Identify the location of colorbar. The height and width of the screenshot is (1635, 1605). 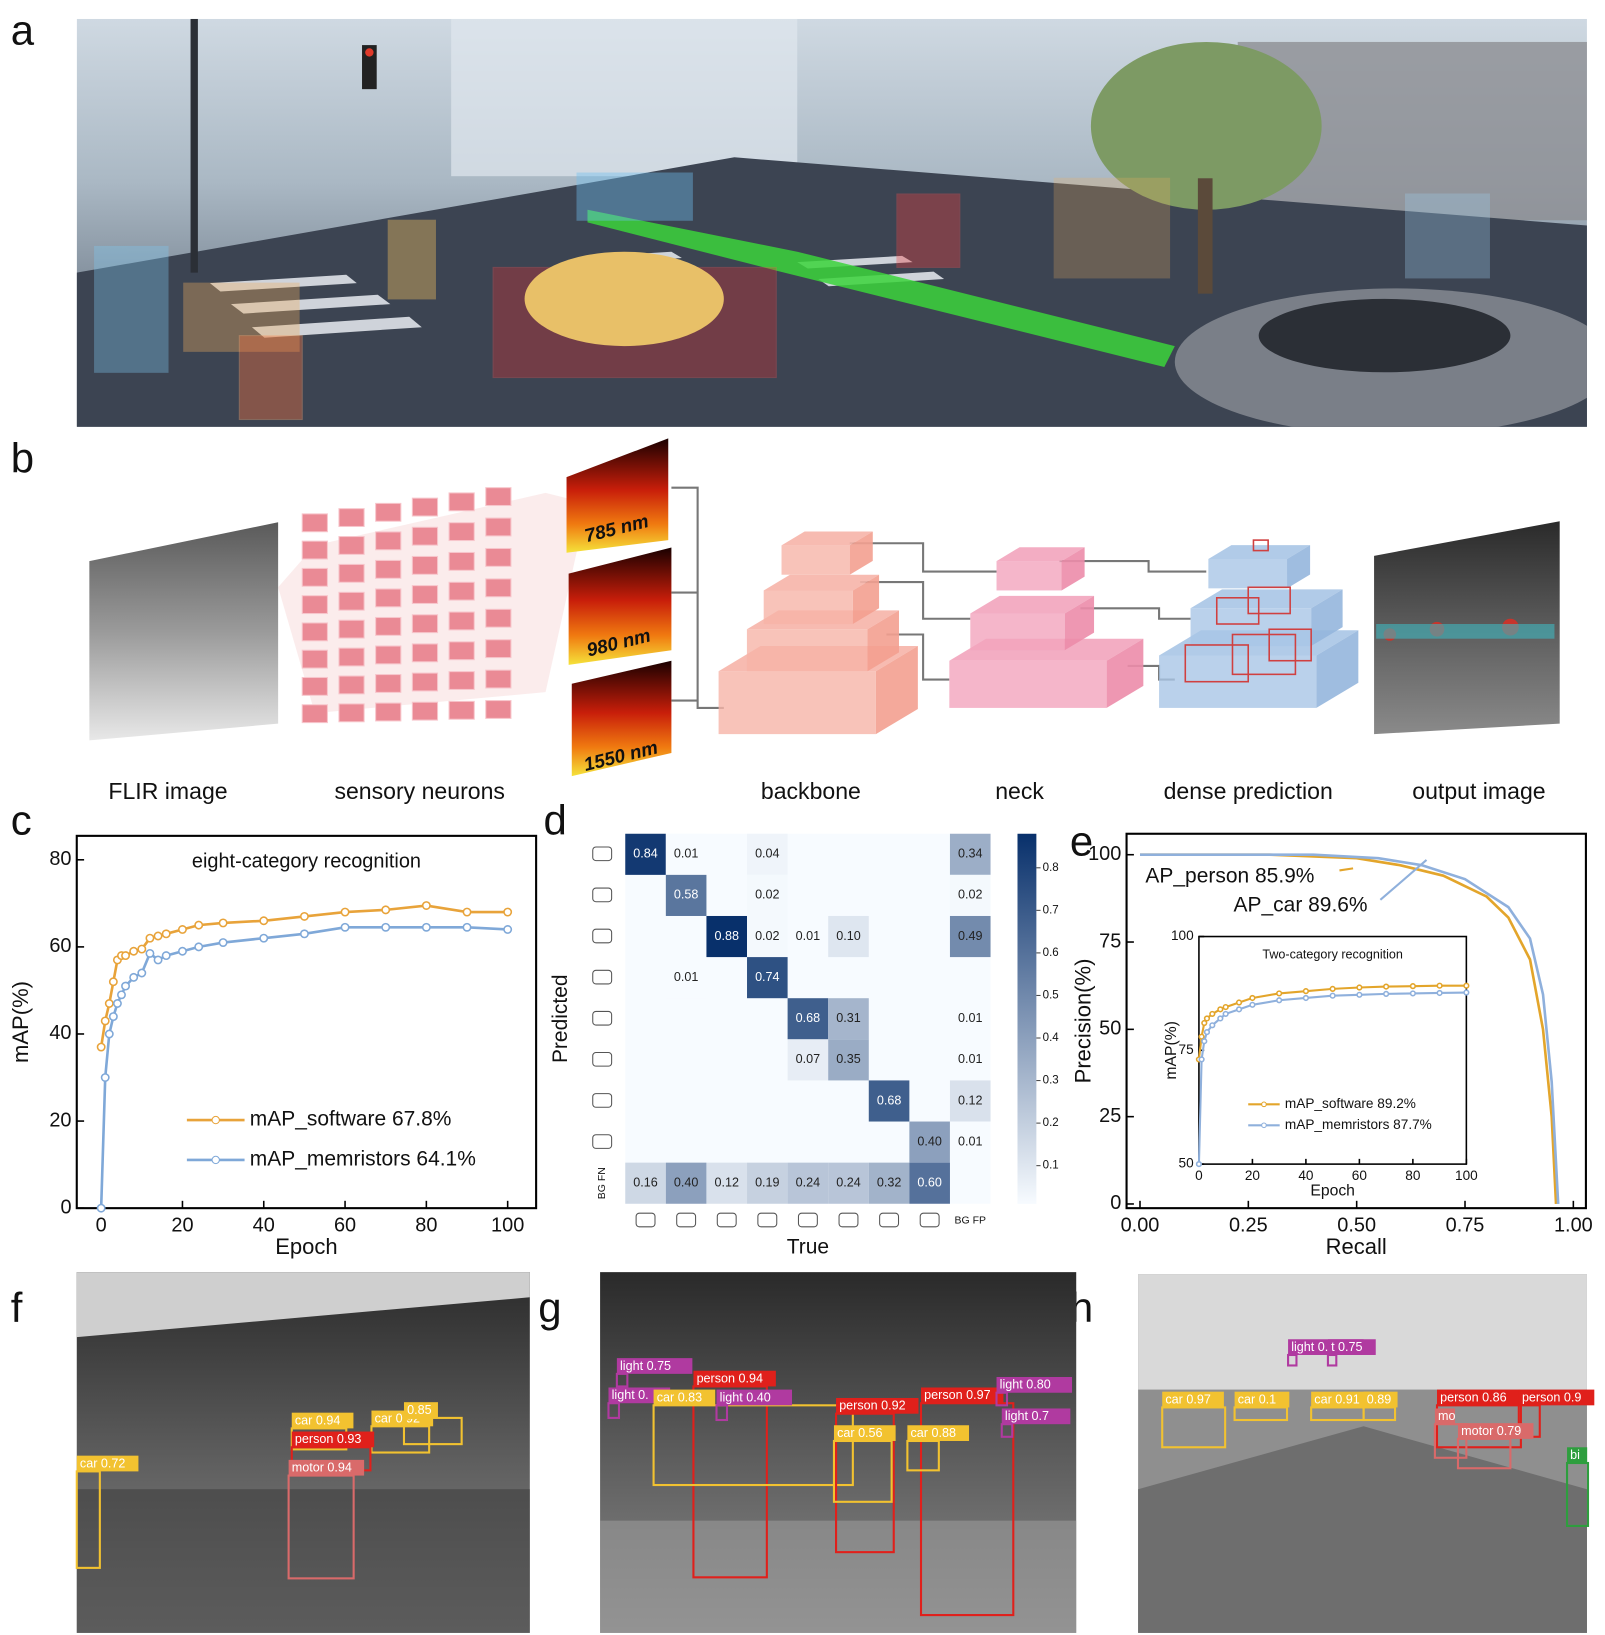
(1027, 1018).